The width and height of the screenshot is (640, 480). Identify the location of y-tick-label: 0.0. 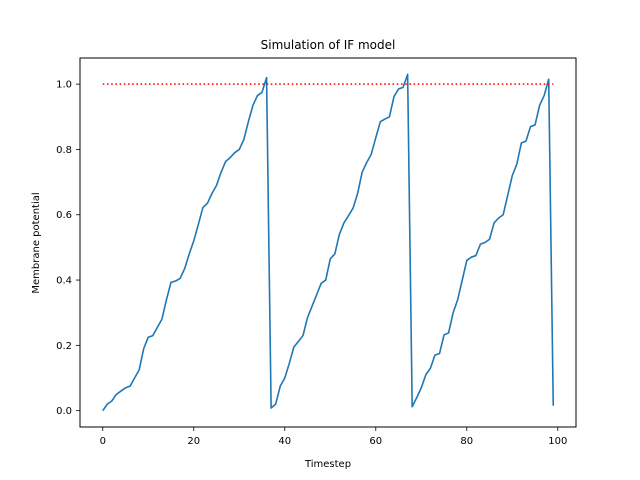
(64, 411).